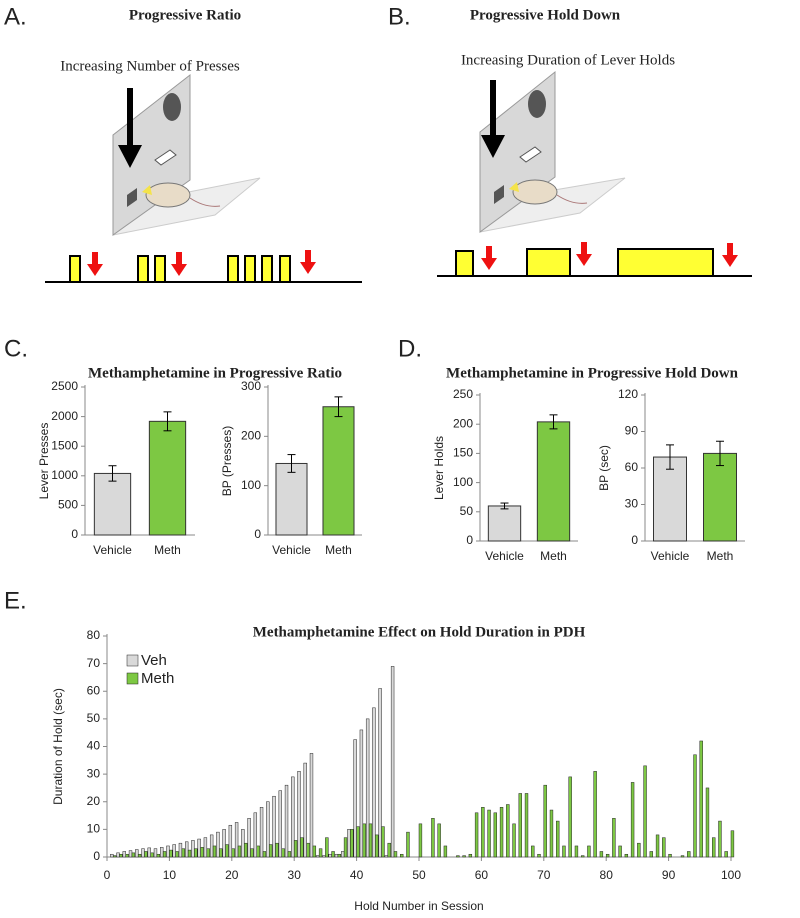 The height and width of the screenshot is (918, 800). I want to click on y-tick-label: 300, so click(251, 386).